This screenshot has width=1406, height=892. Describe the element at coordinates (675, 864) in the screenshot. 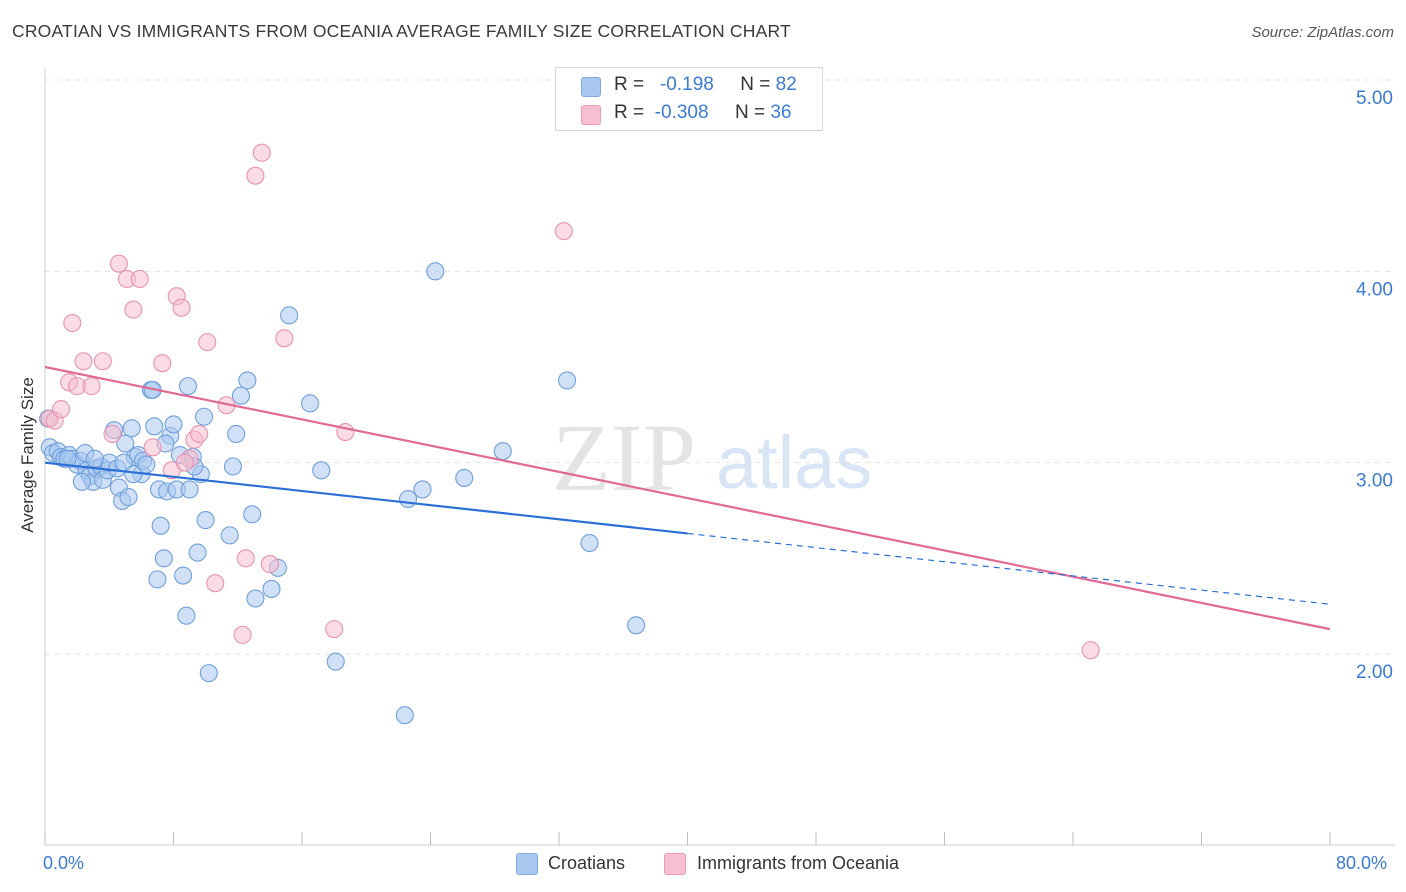

I see `legend-swatch-oceania` at that location.